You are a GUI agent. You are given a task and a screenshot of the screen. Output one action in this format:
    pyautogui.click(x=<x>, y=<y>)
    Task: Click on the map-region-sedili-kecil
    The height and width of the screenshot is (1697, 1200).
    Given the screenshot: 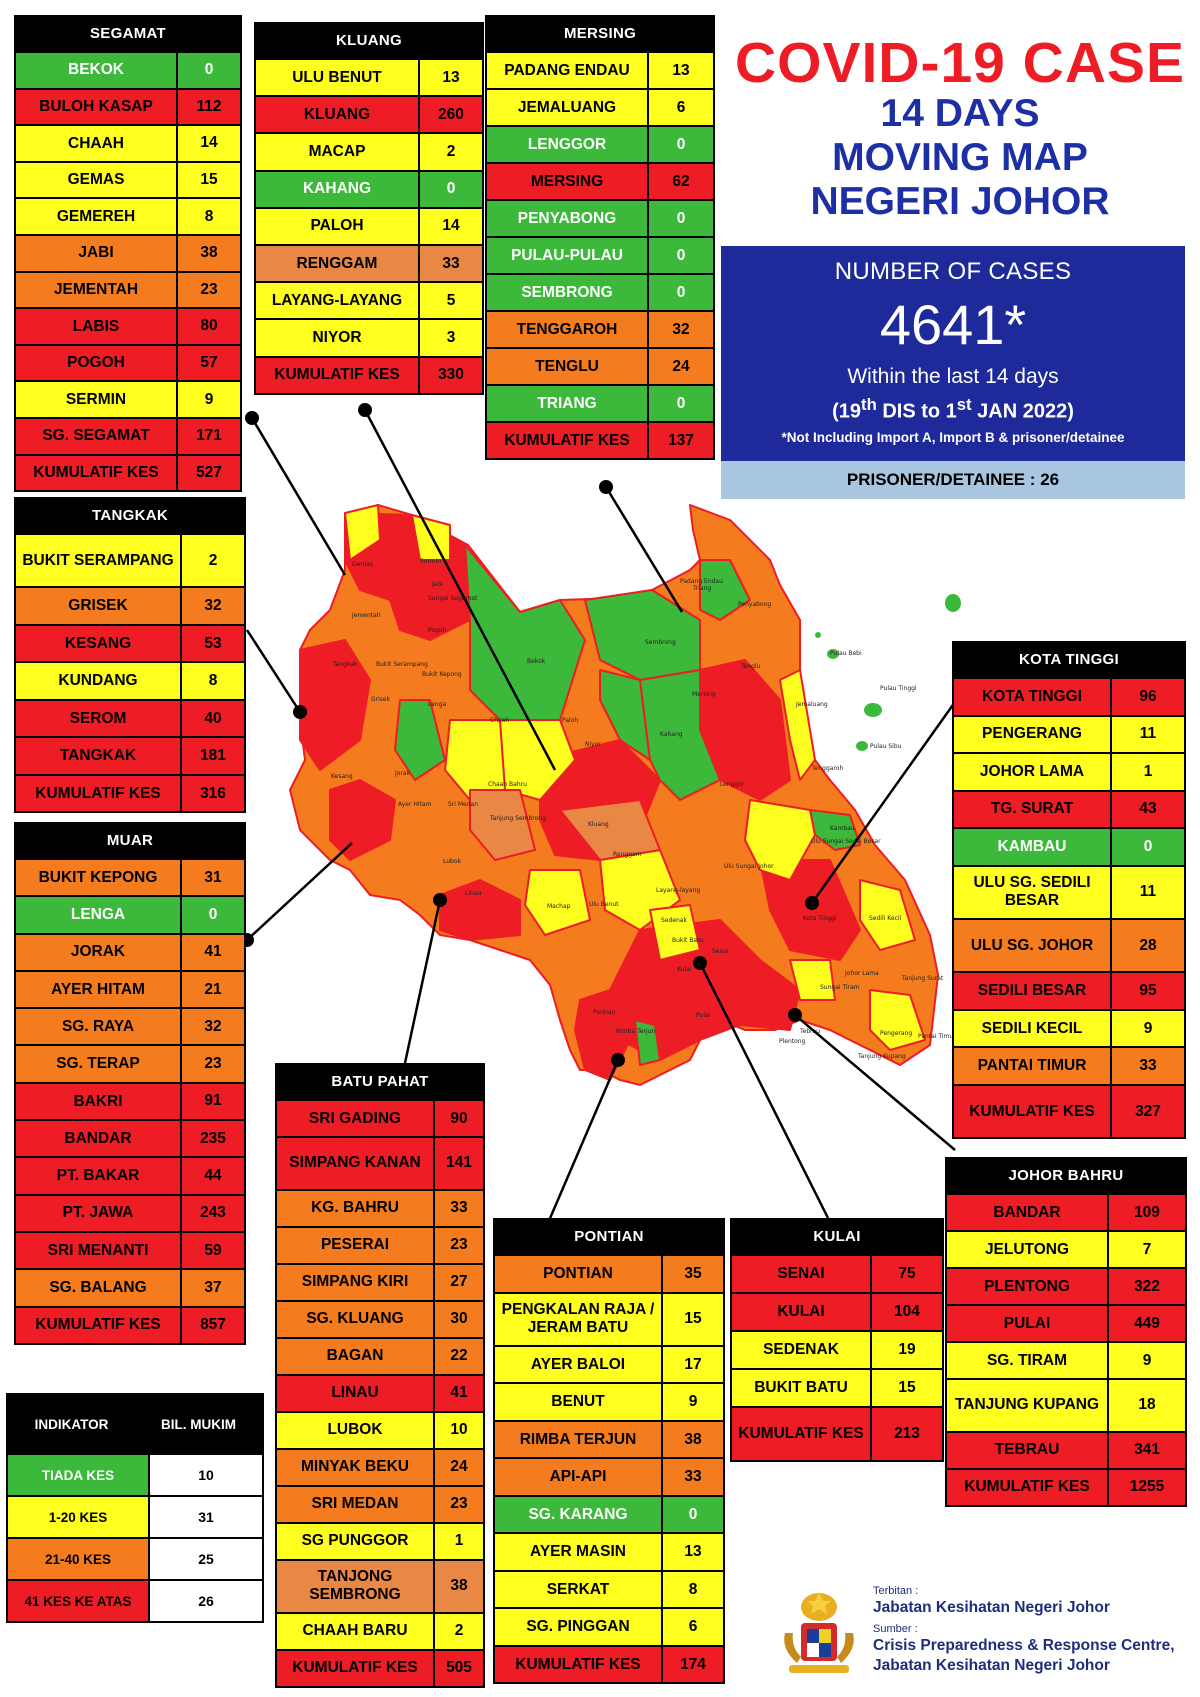 What is the action you would take?
    pyautogui.click(x=887, y=915)
    